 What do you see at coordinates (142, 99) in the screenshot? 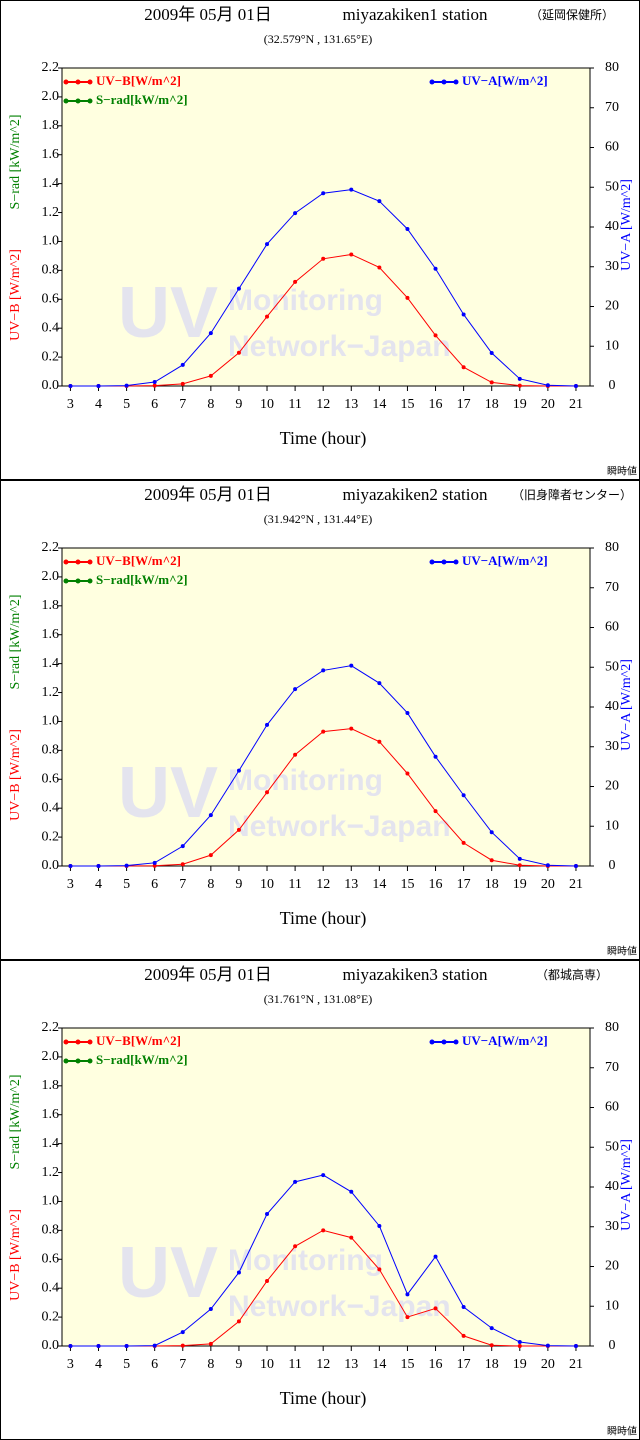
I see `legend-label: S−rad[kW/m^2]` at bounding box center [142, 99].